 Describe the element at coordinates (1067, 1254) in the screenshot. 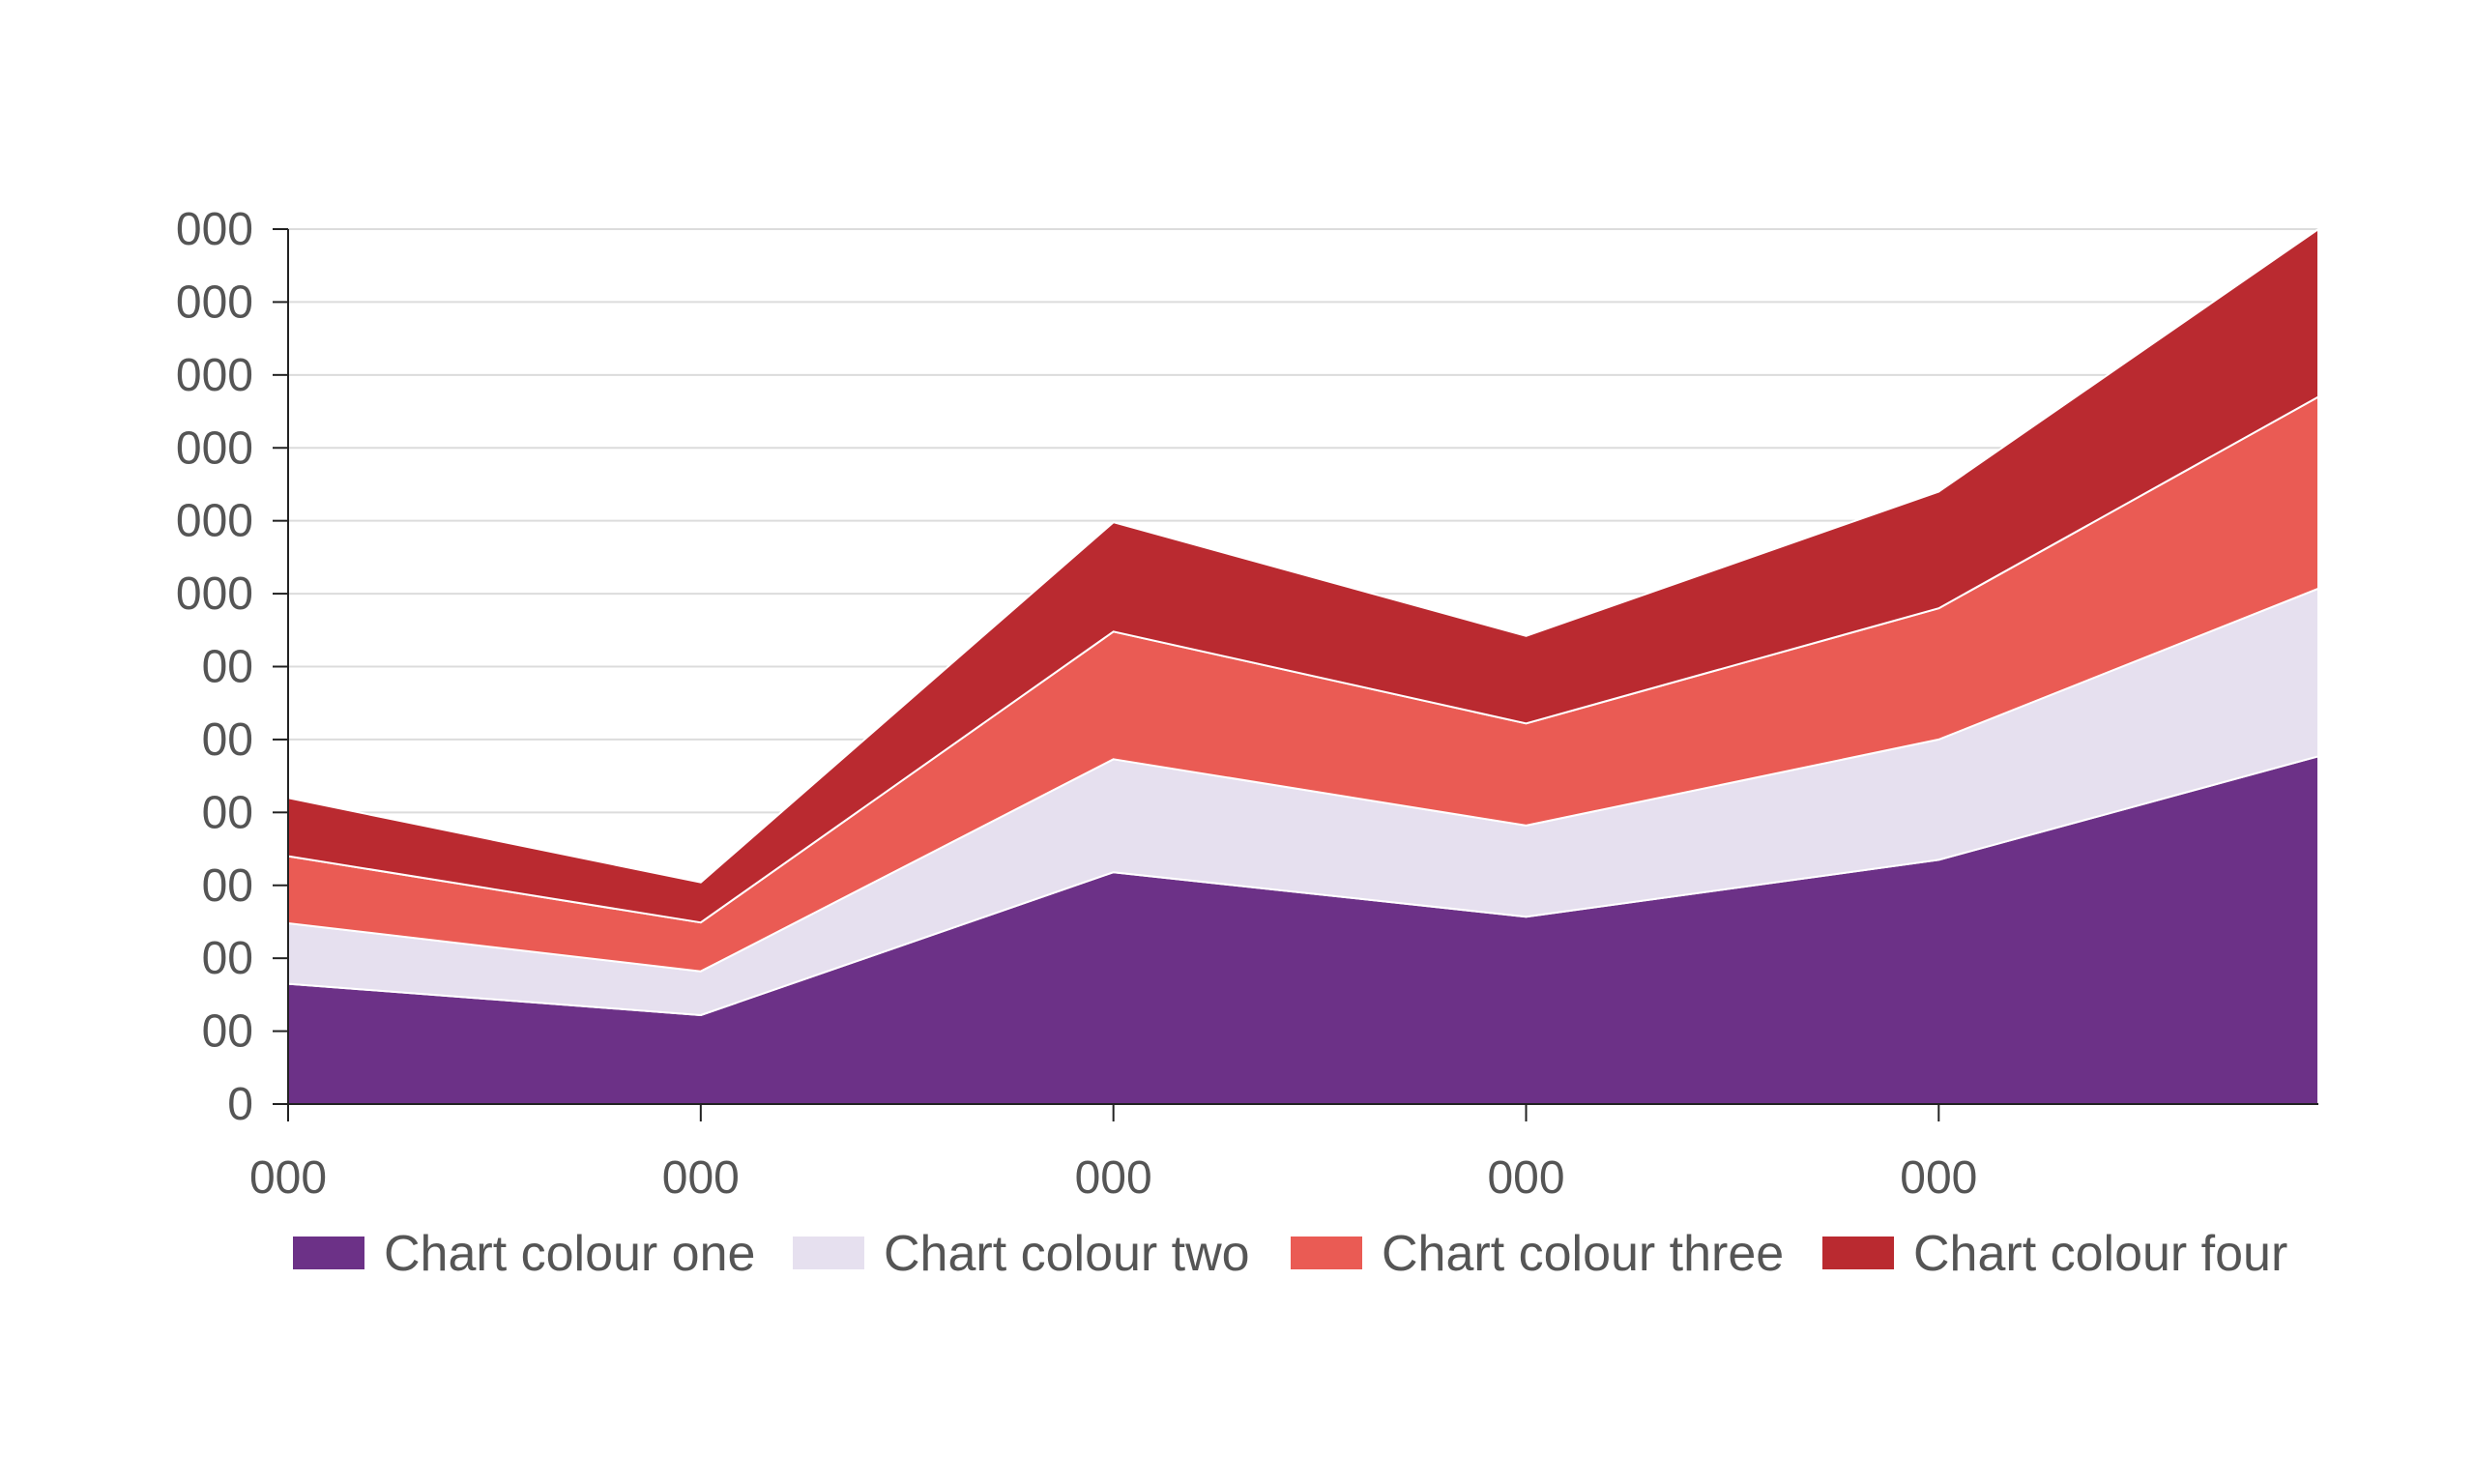

I see `legend-label-2: Chart colour two` at that location.